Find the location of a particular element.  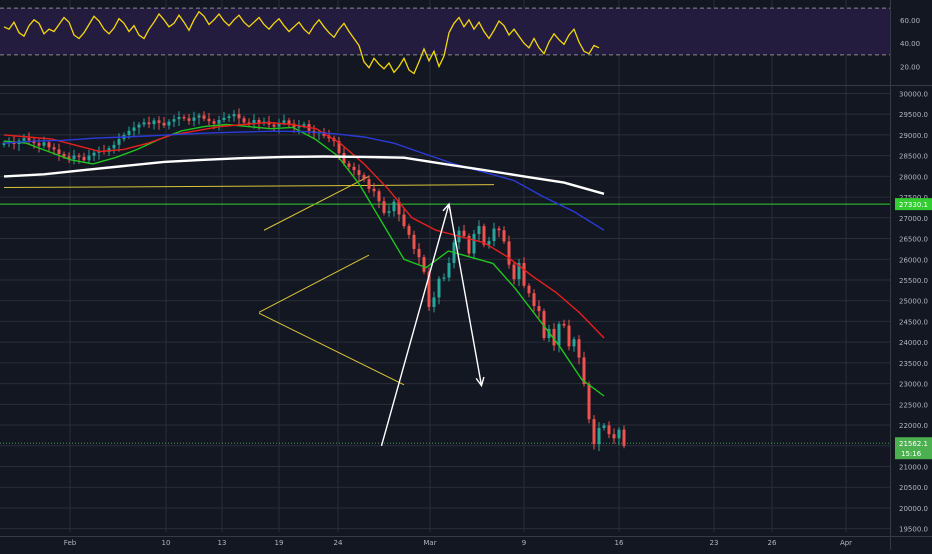

time-tick-label: 16 is located at coordinates (619, 543).